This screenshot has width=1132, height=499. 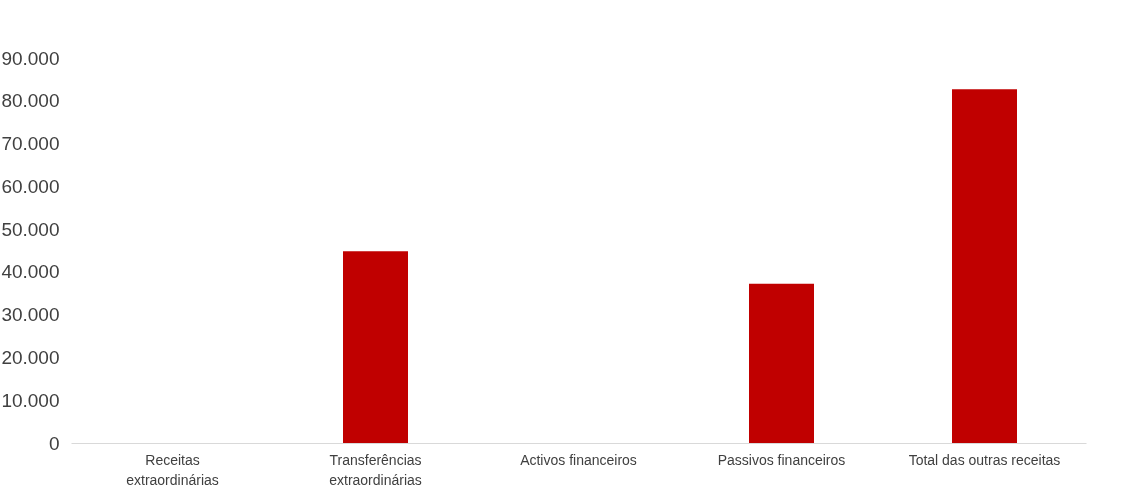 I want to click on y-tick-label: 90.000, so click(x=30, y=58).